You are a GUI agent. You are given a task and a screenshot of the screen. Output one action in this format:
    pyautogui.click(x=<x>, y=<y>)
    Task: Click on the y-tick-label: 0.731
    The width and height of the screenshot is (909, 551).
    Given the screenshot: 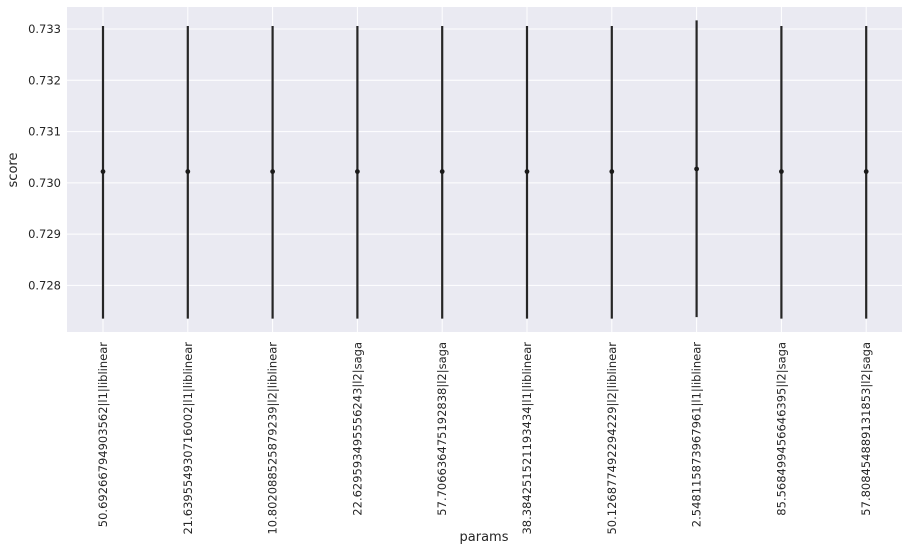 What is the action you would take?
    pyautogui.click(x=44, y=132)
    